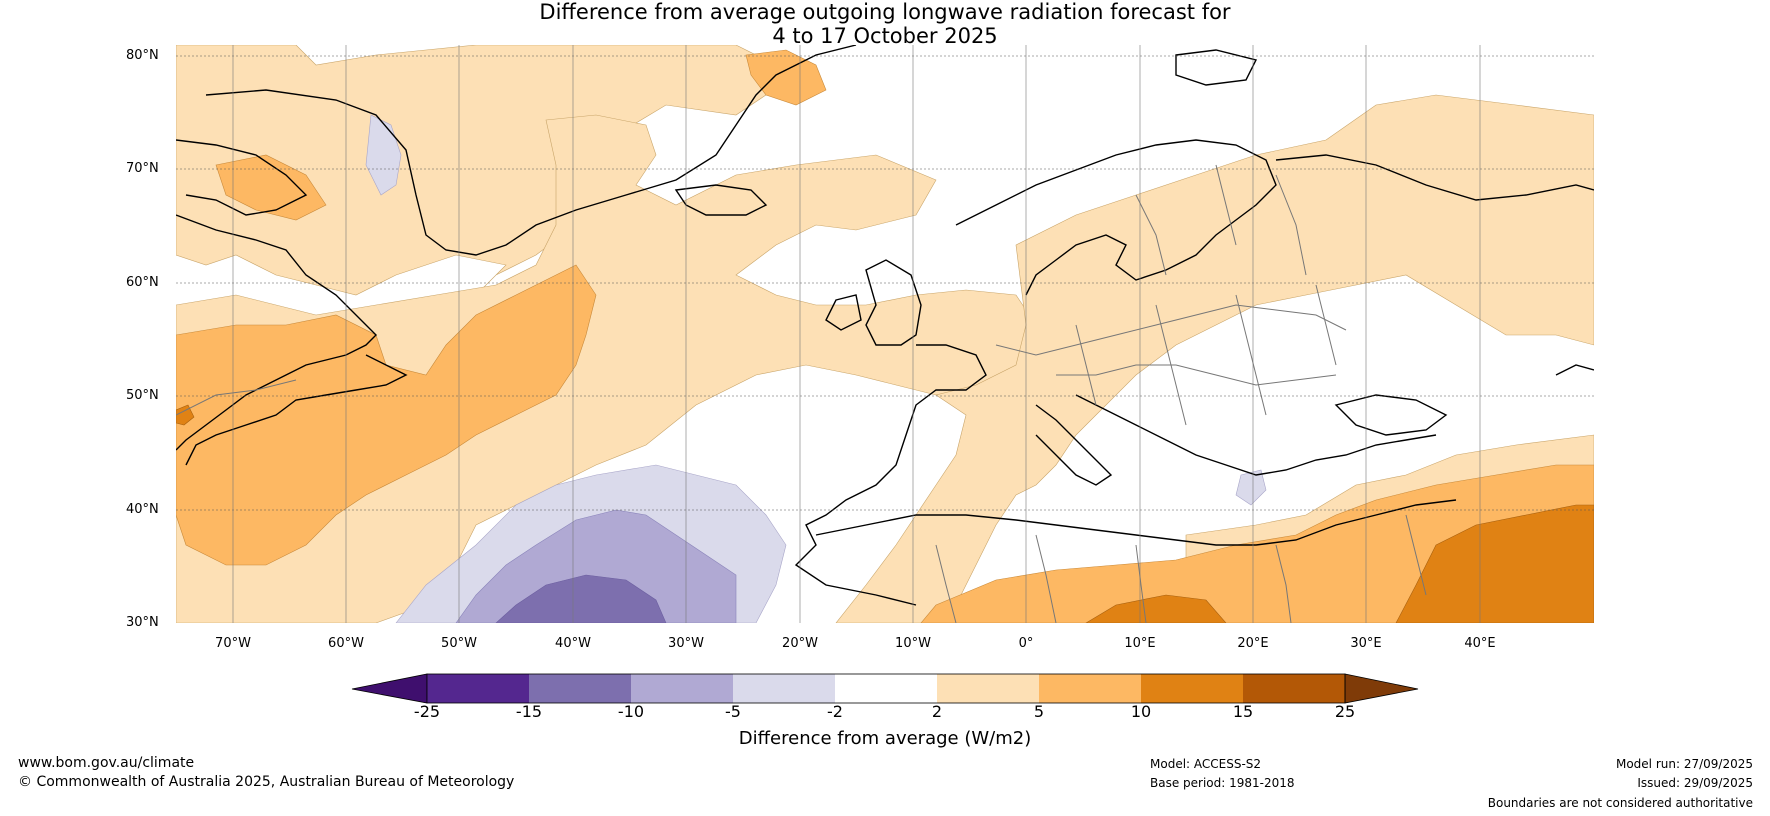 The image size is (1770, 816). What do you see at coordinates (1039, 711) in the screenshot?
I see `colorbar-tick-5: 5` at bounding box center [1039, 711].